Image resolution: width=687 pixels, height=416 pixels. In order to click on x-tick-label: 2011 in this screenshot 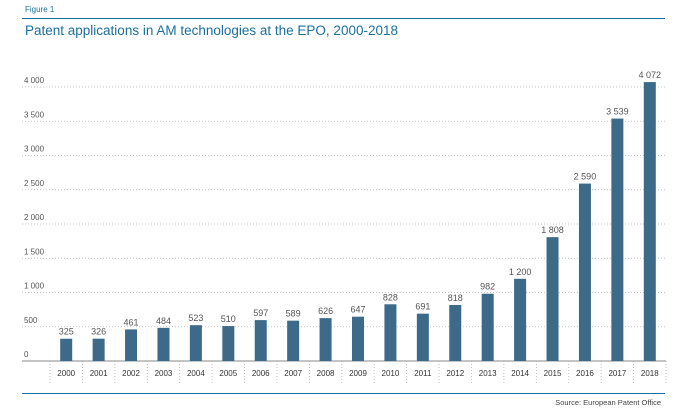, I will do `click(423, 373)`.